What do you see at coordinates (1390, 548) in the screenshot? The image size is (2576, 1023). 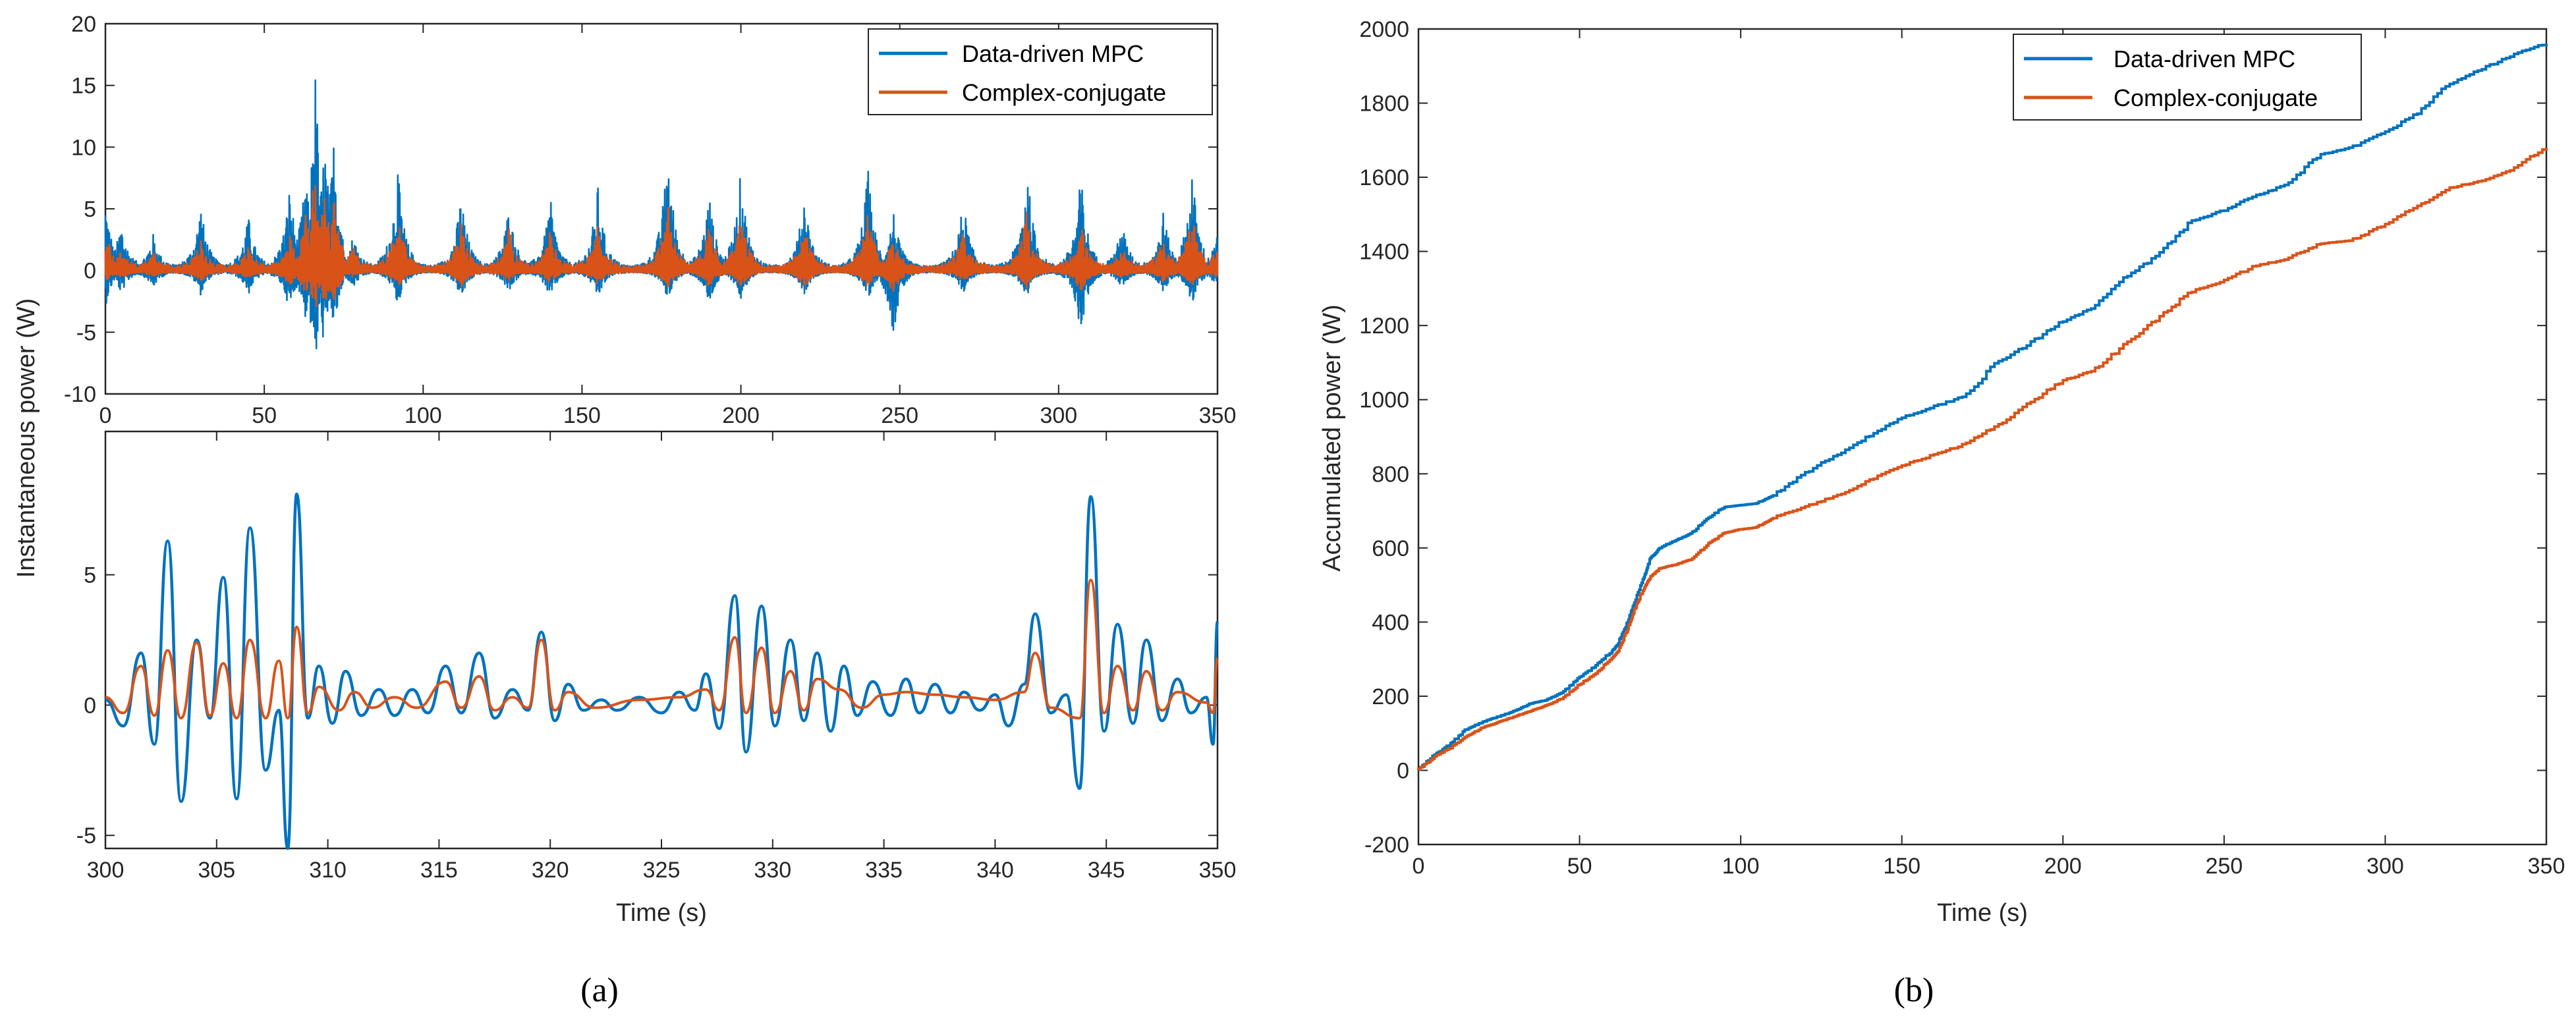 I see `y-tick-label: 600` at bounding box center [1390, 548].